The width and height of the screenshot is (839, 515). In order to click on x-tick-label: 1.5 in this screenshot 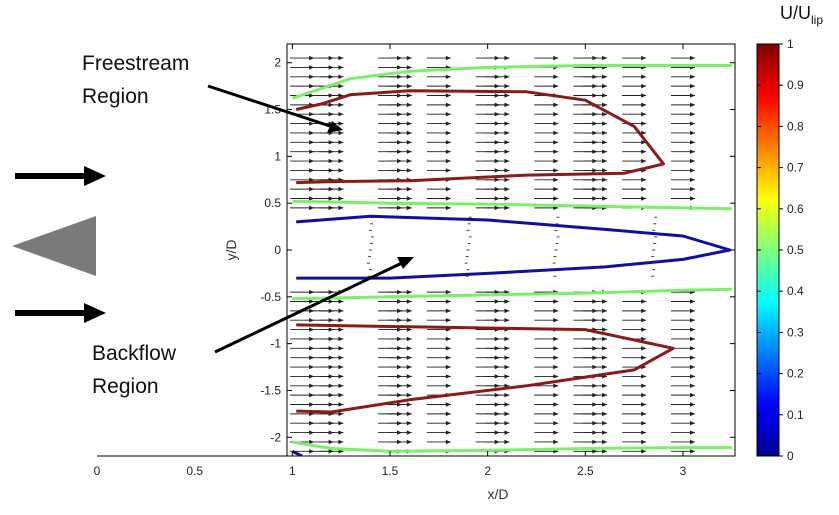, I will do `click(390, 471)`.